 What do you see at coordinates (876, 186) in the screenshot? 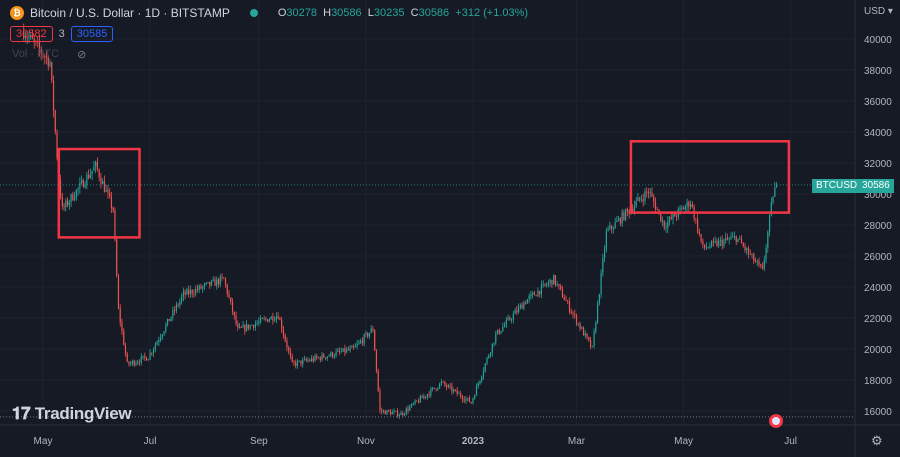
I see `last-price-tag: 30586` at bounding box center [876, 186].